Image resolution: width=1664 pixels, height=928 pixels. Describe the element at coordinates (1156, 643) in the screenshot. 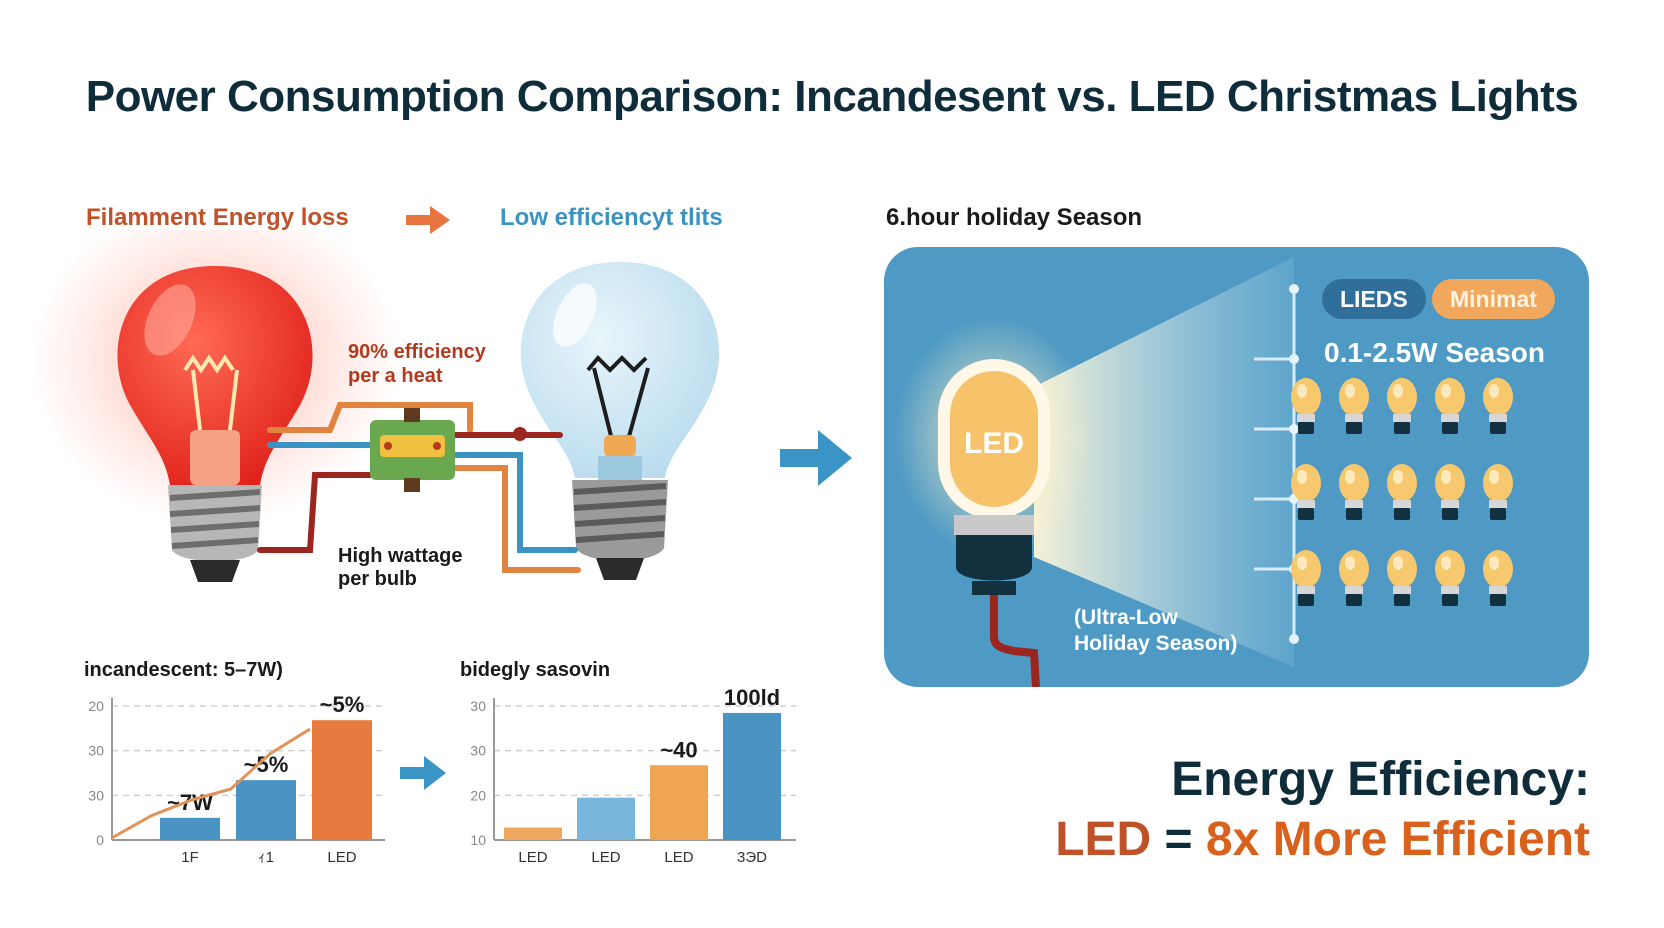

I see `ultra-low-line-2: Holiday Season)` at that location.